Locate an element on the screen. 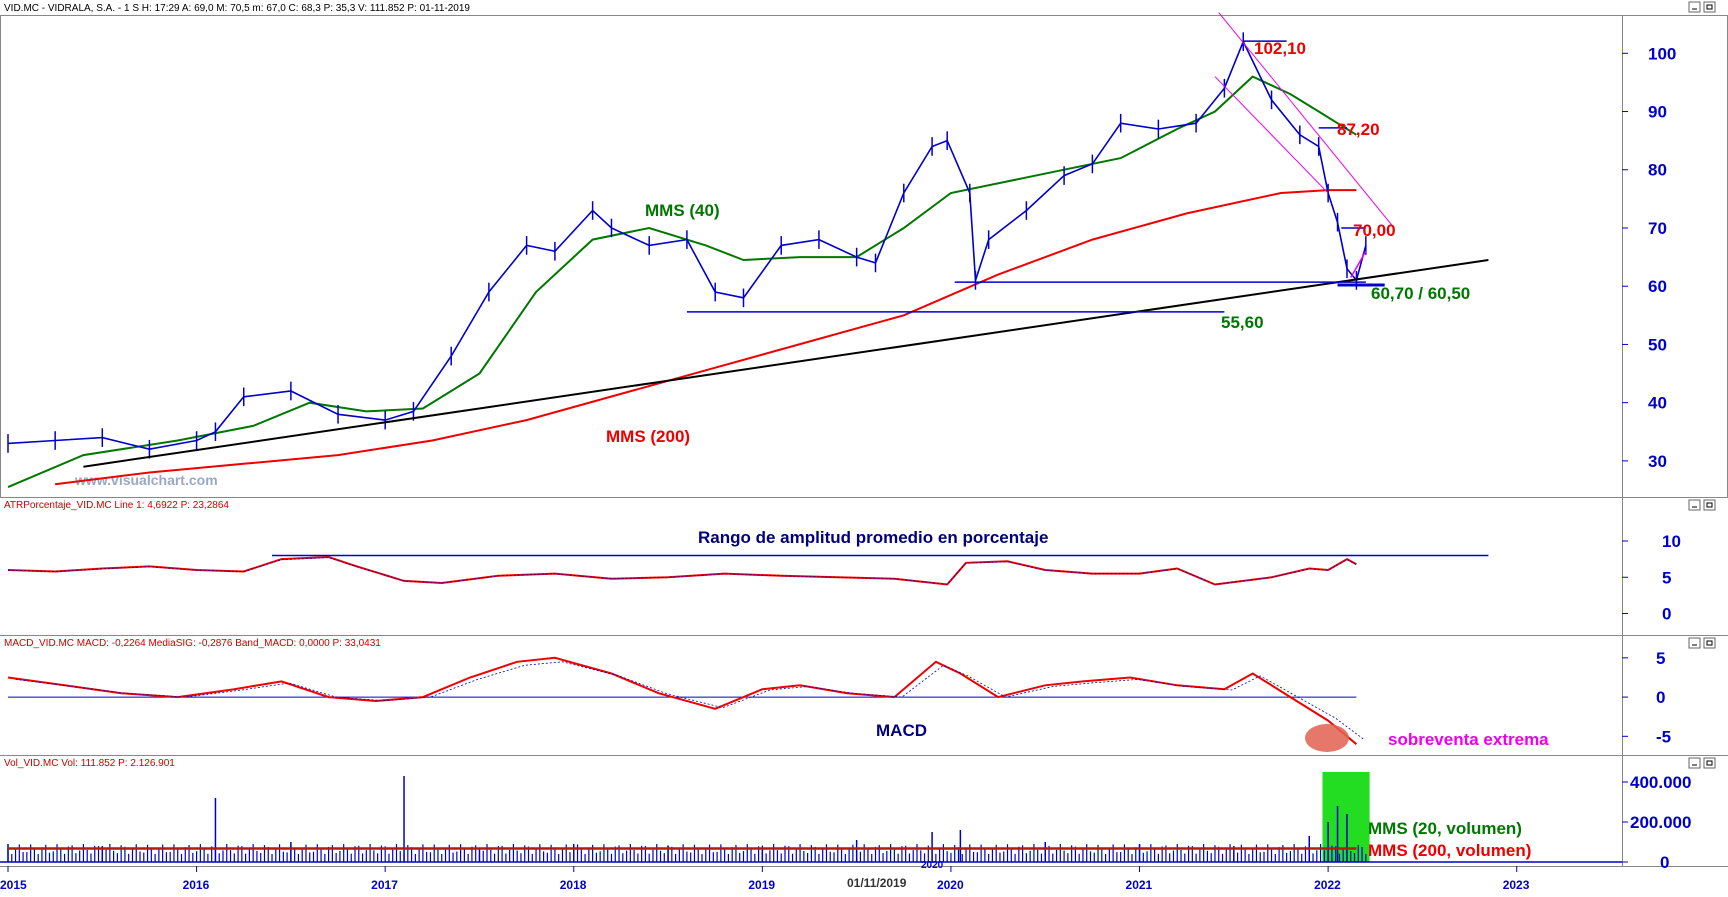  price-axis-label: 60 is located at coordinates (1657, 286).